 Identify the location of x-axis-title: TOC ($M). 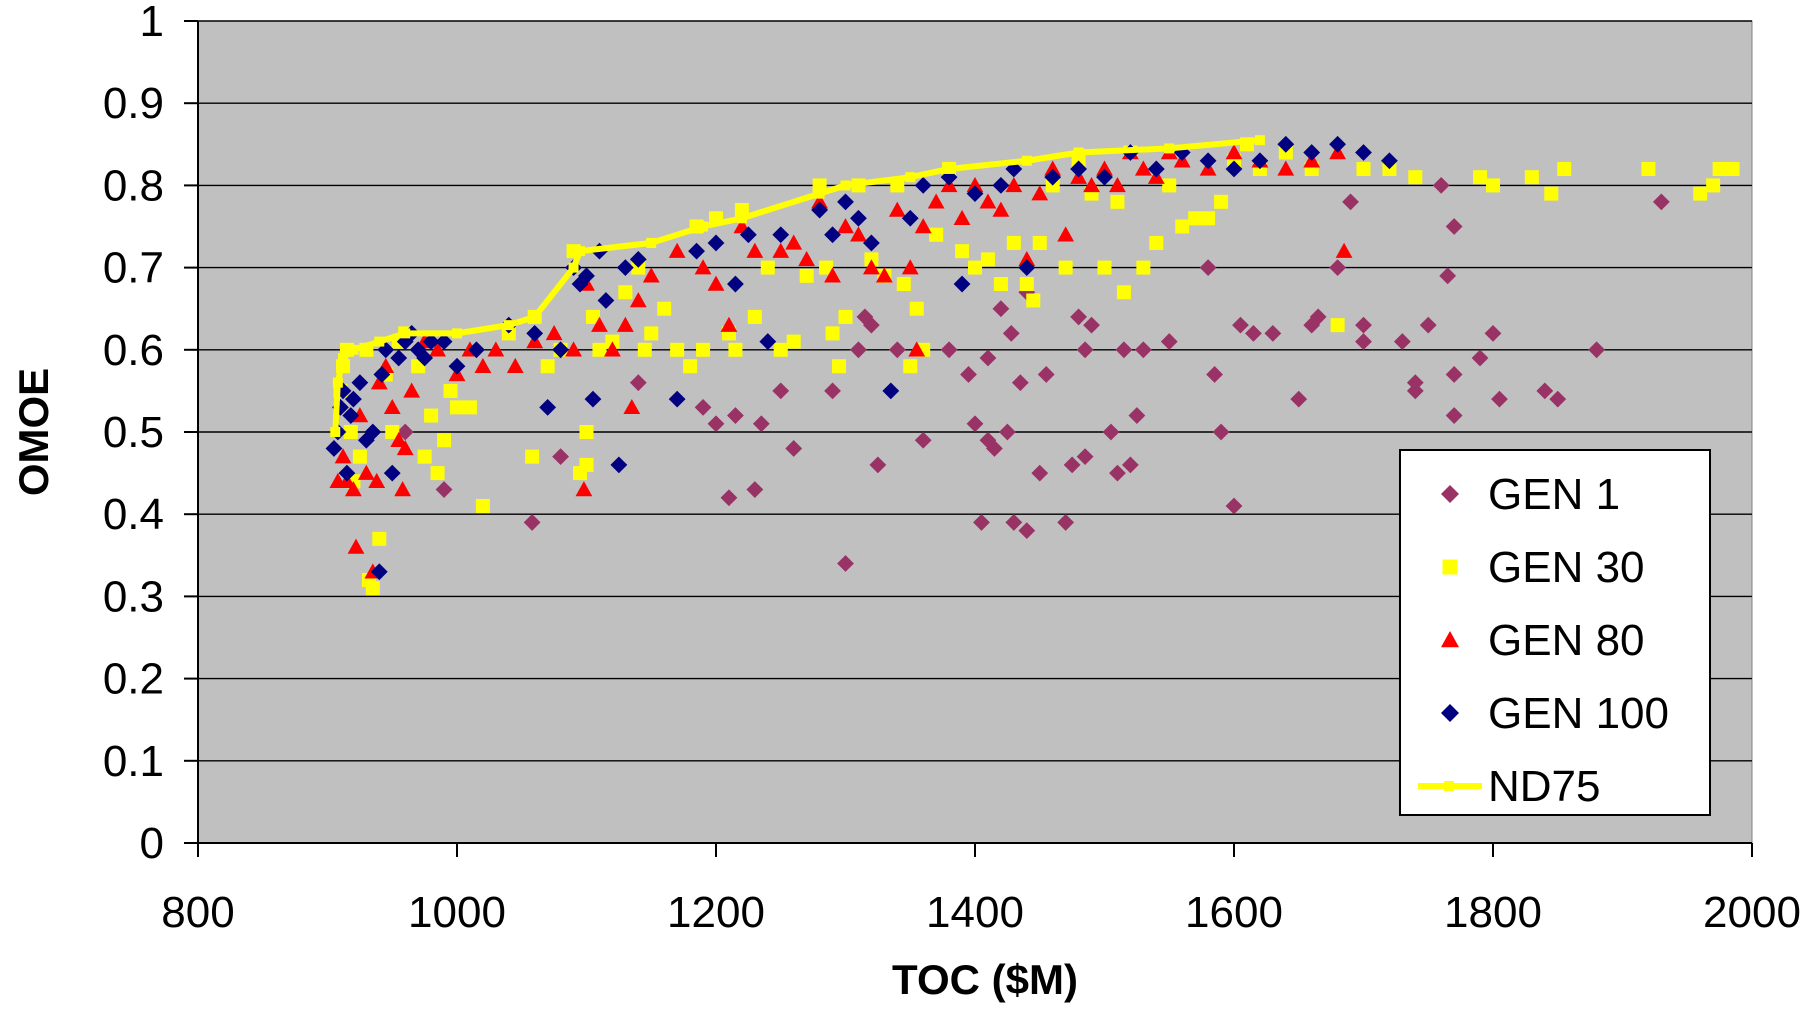
(985, 979).